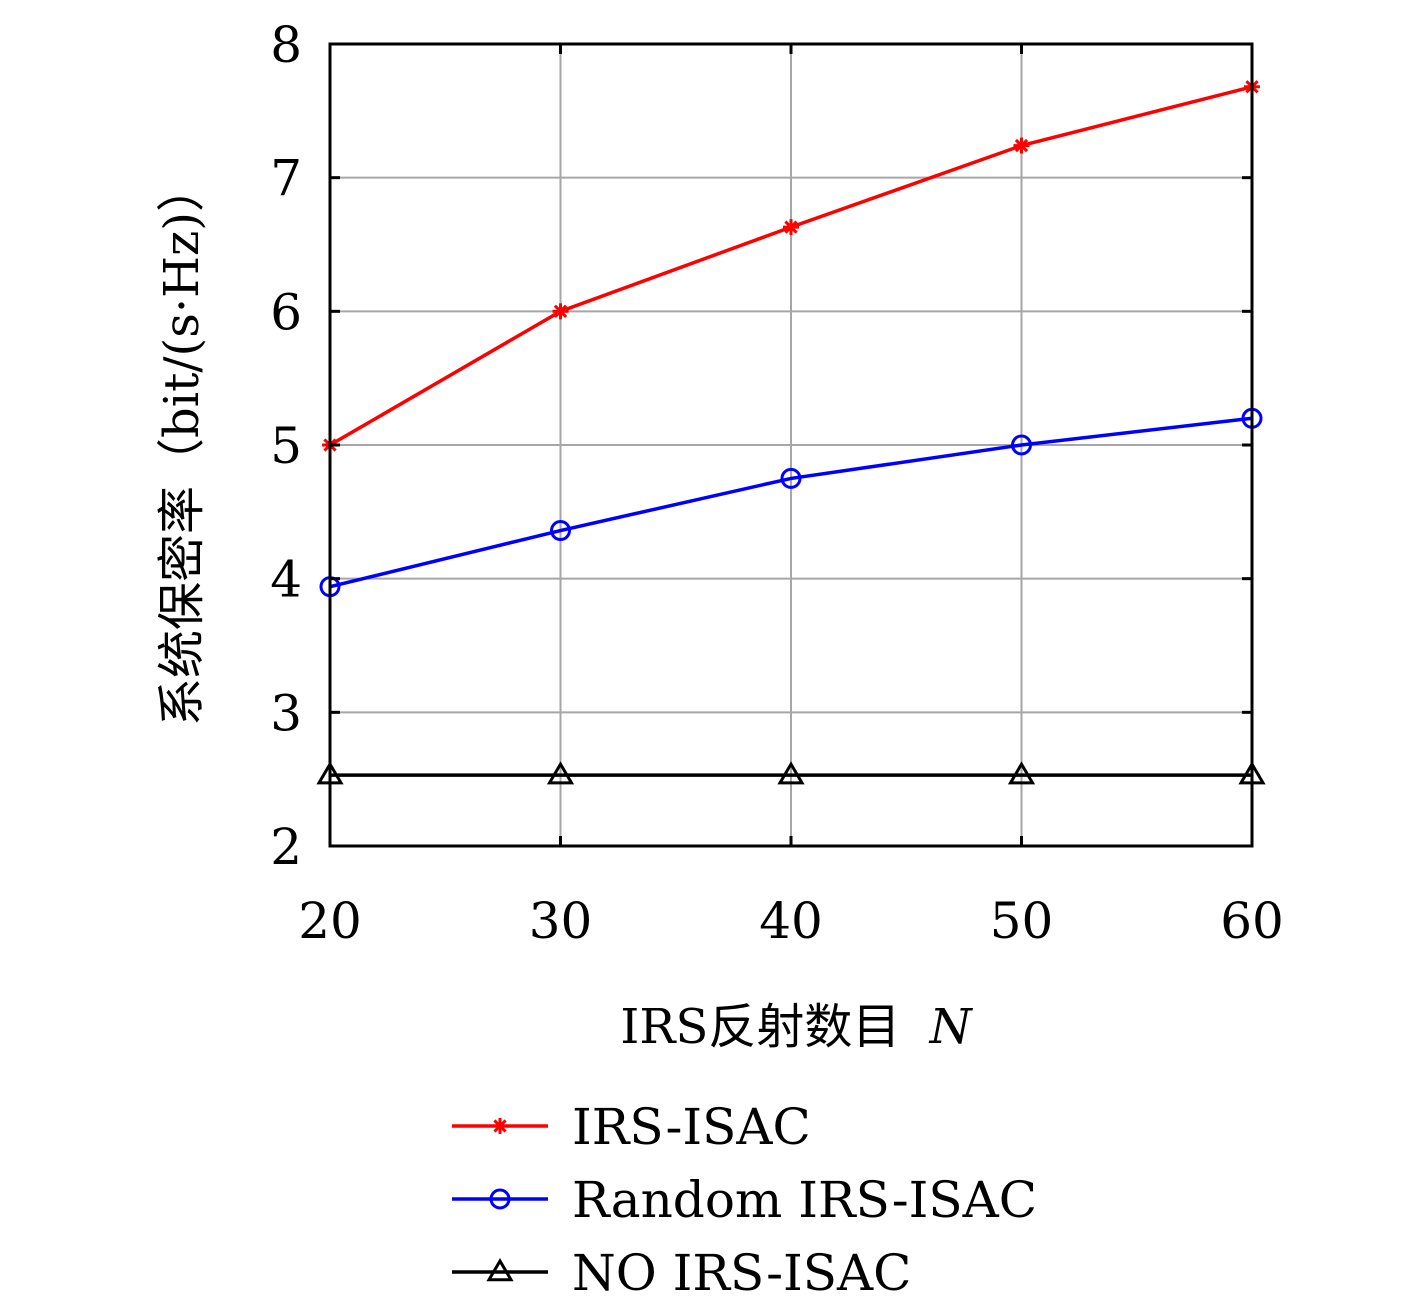  What do you see at coordinates (1252, 921) in the screenshot?
I see `x-tick-label: 60` at bounding box center [1252, 921].